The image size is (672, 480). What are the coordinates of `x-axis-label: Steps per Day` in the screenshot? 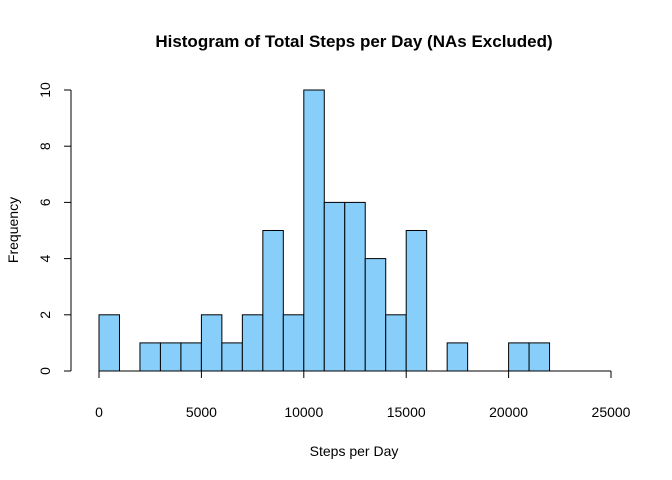 It's located at (354, 451).